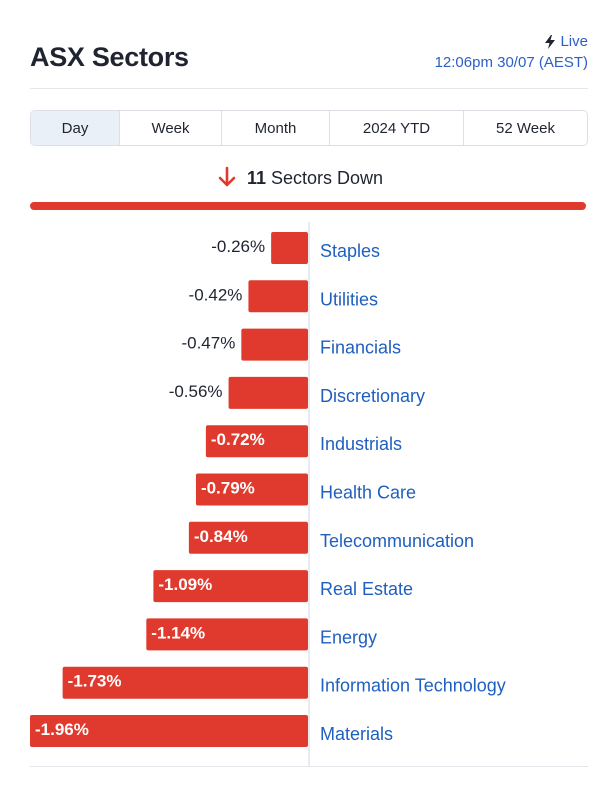 This screenshot has width=600, height=800. I want to click on data-label: -1.73%, so click(95, 681).